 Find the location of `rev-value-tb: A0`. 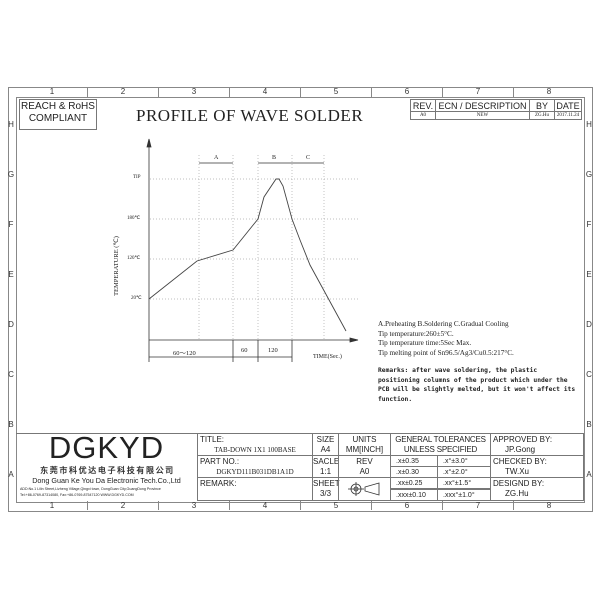

rev-value-tb: A0 is located at coordinates (364, 471).